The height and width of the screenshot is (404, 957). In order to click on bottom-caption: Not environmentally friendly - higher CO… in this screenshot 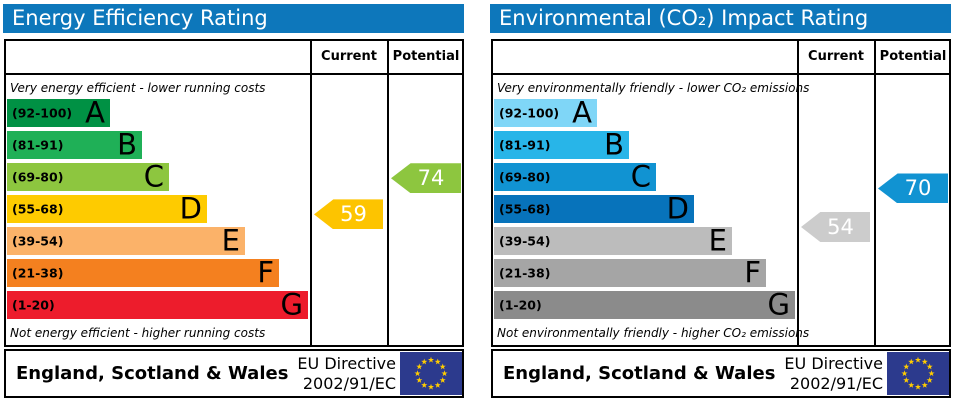, I will do `click(653, 333)`.